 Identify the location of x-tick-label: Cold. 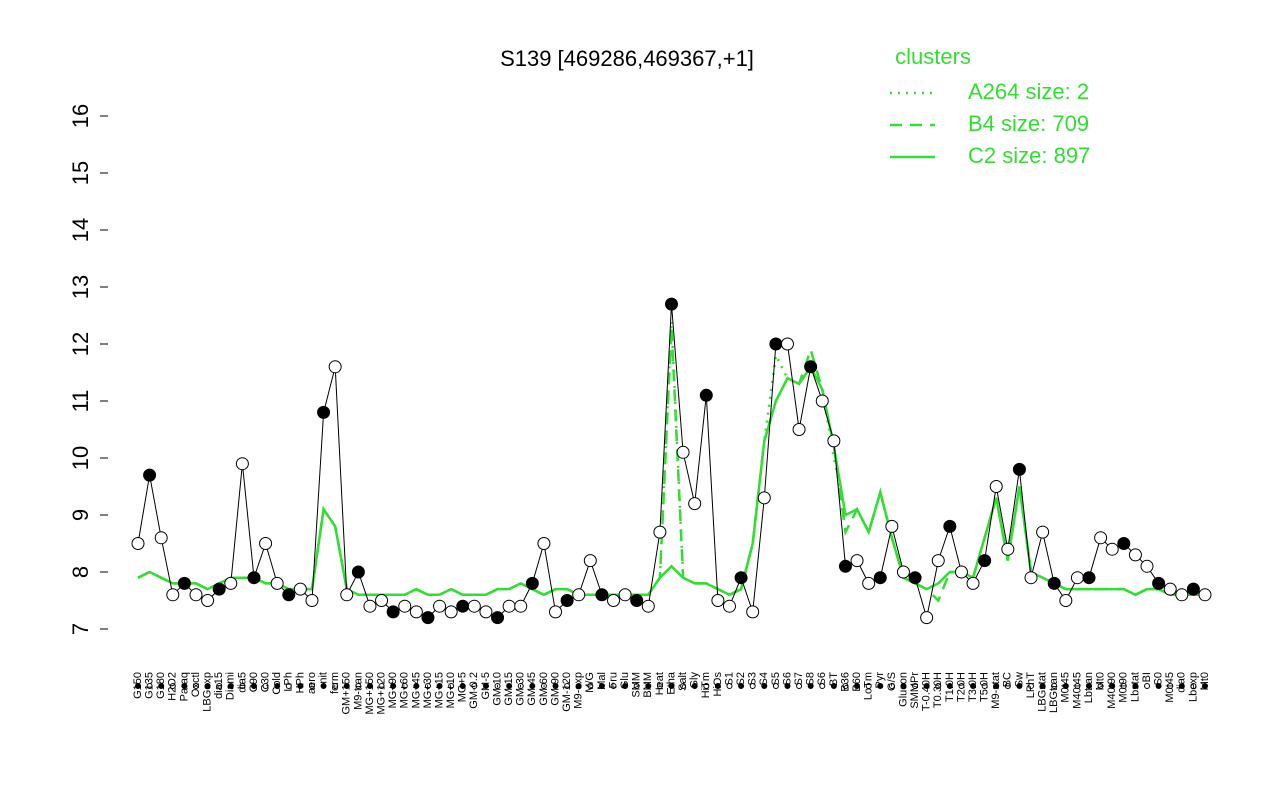
(277, 683).